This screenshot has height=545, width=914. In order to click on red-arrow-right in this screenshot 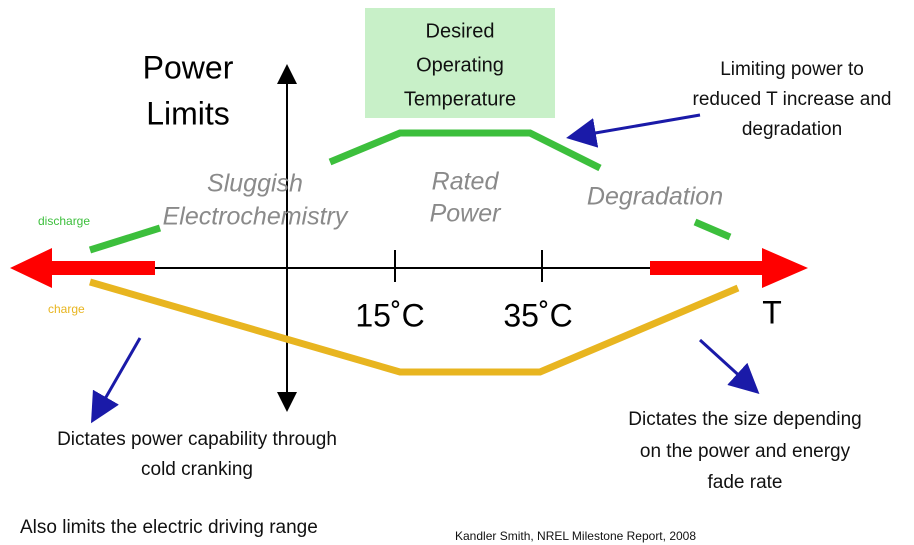, I will do `click(729, 268)`.